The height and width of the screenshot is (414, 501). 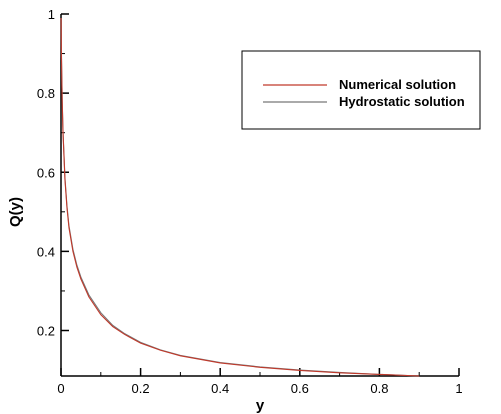 I want to click on x-tick-label: 0, so click(x=60, y=388).